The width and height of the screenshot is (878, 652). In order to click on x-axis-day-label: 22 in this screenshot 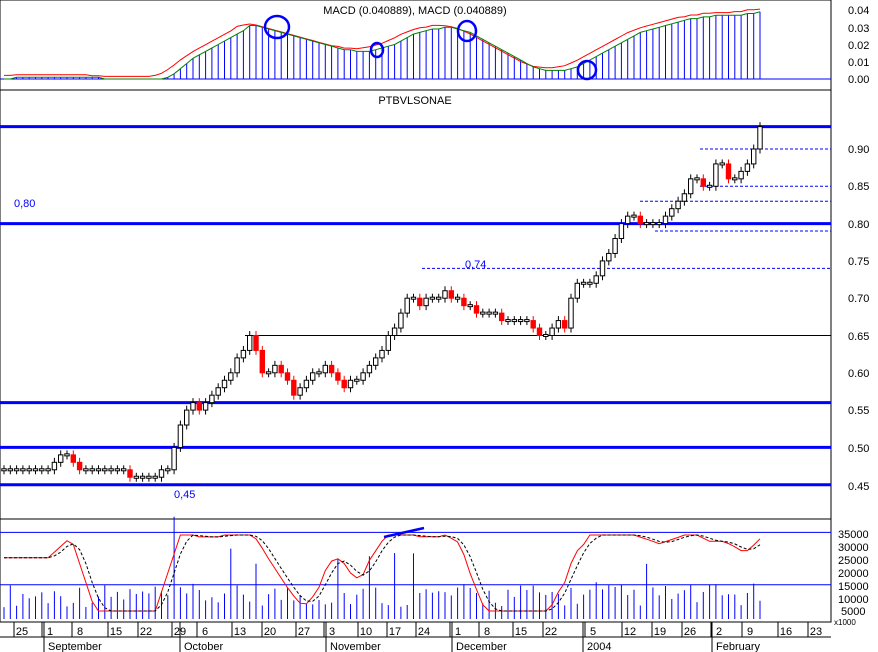, I will do `click(551, 632)`.